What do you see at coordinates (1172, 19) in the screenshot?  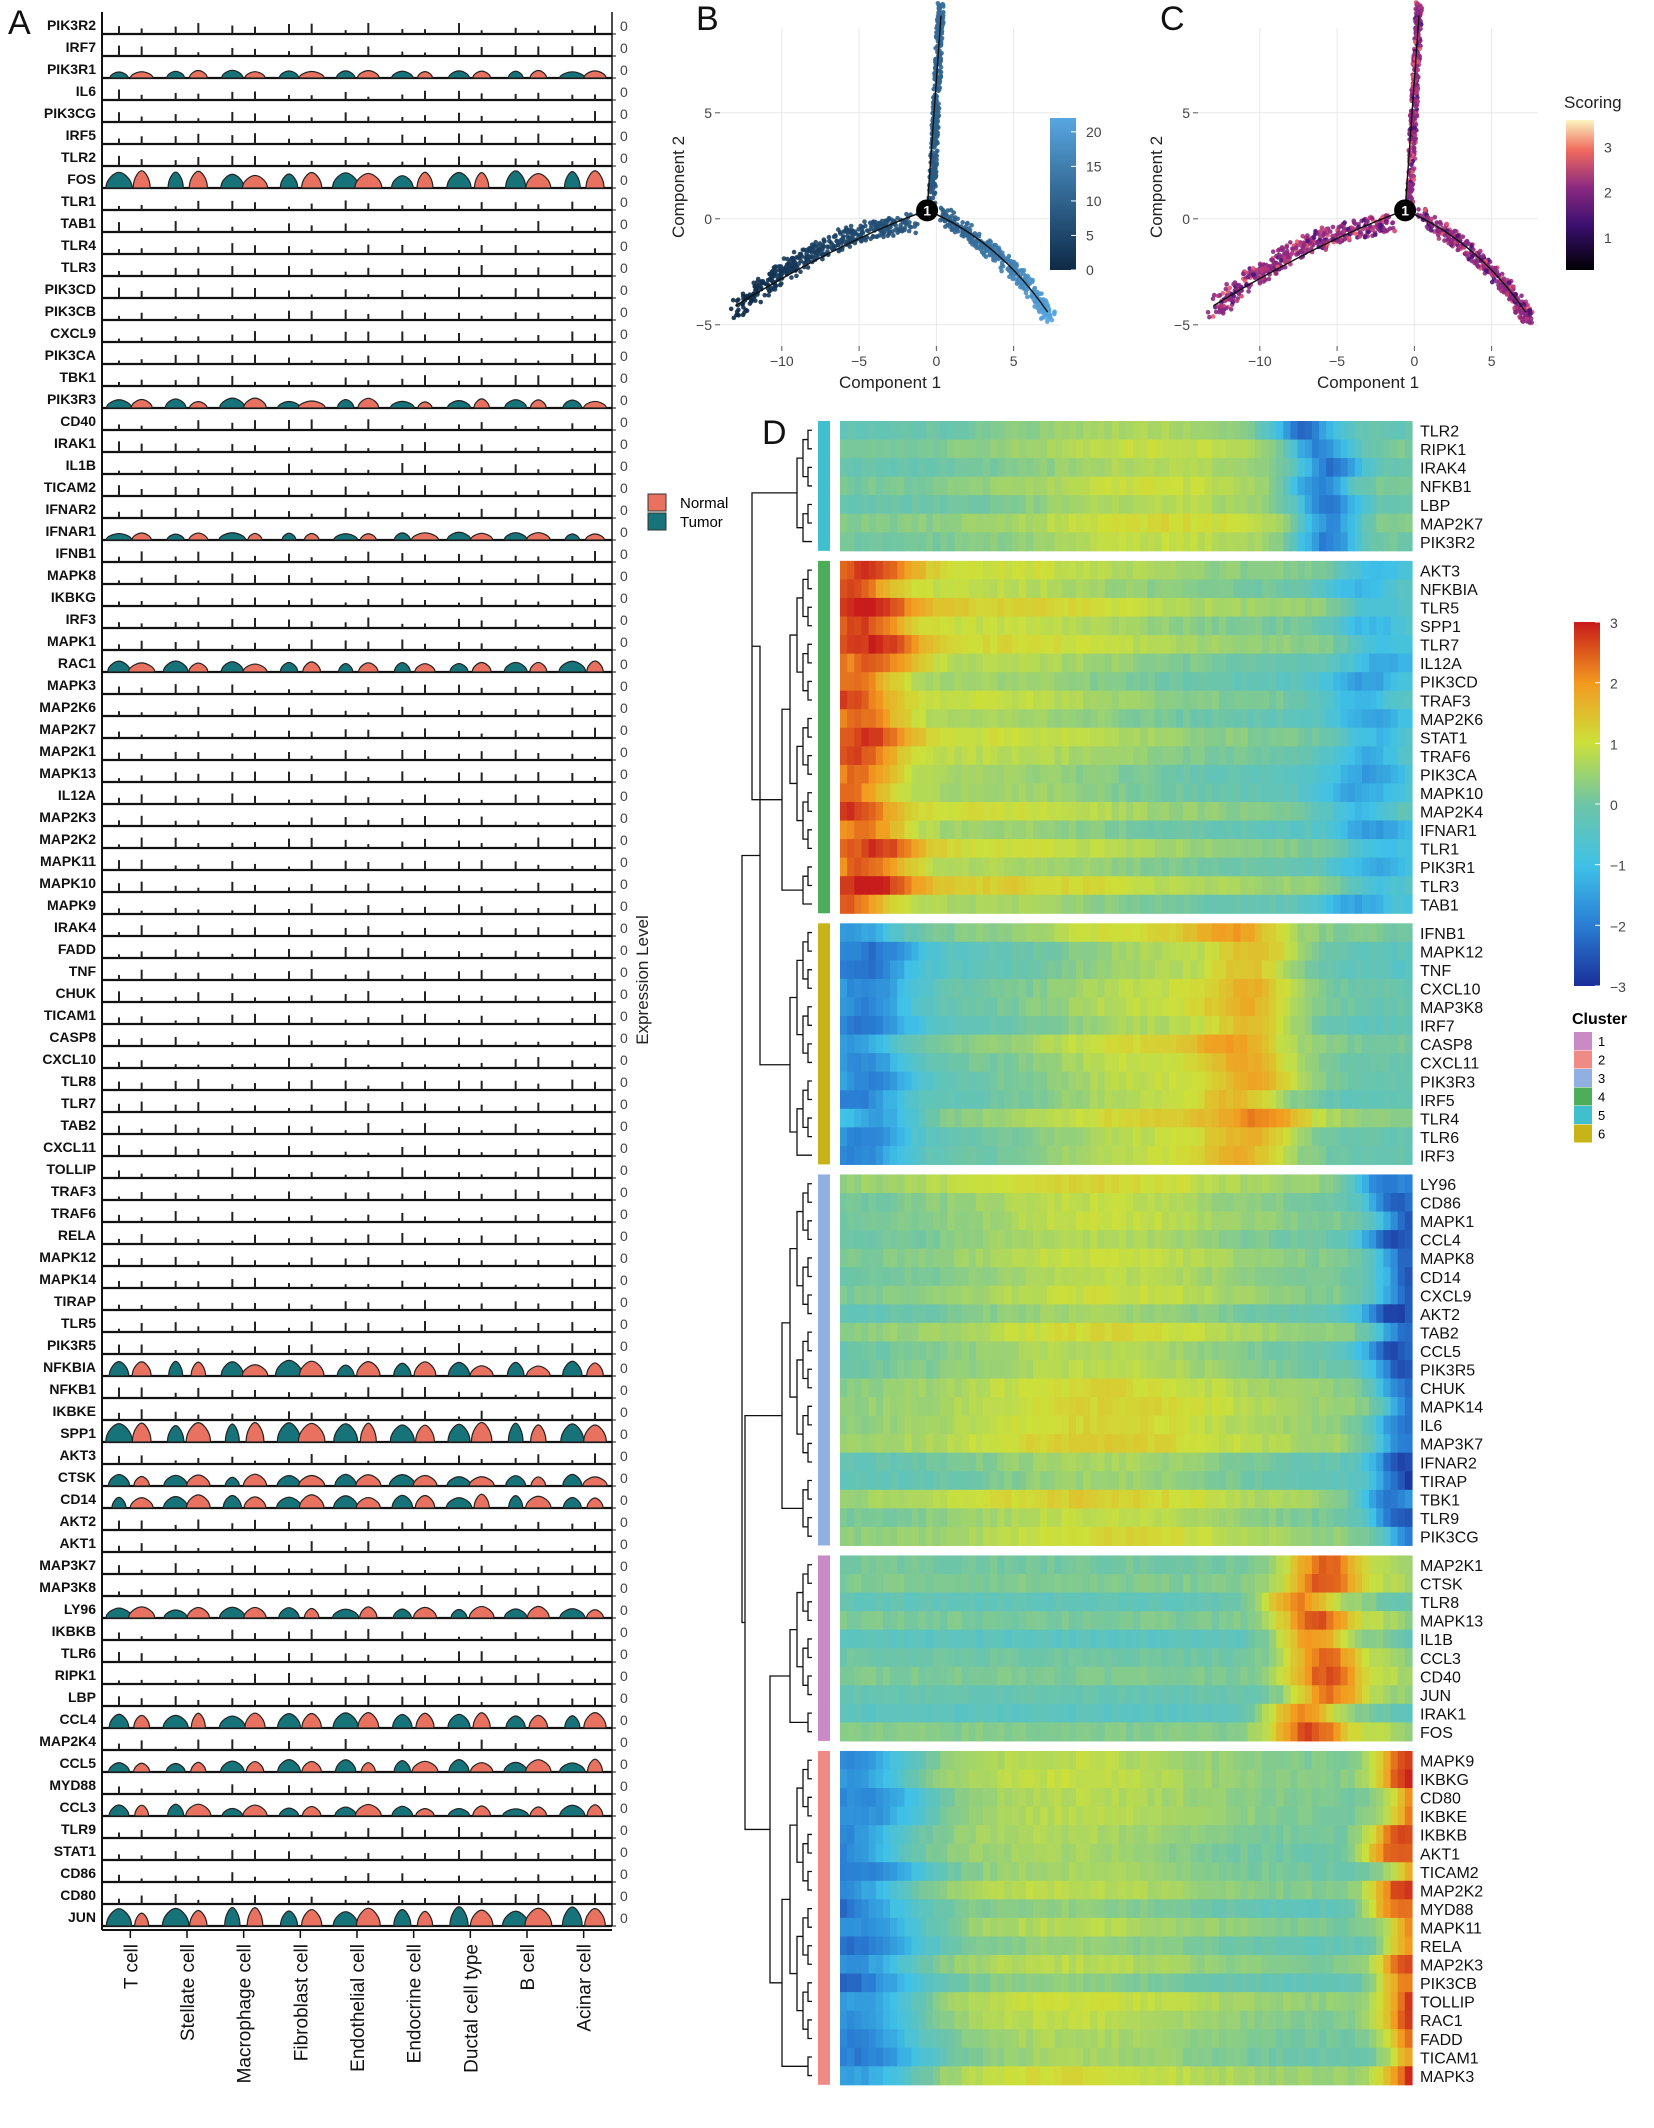 I see `panel-label-c: C` at bounding box center [1172, 19].